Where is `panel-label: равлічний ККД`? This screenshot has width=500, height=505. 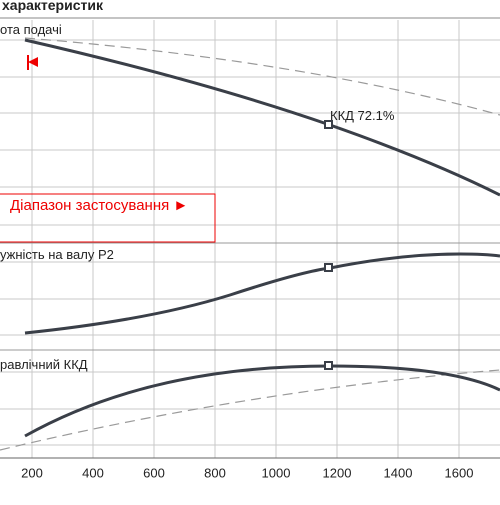 panel-label: равлічний ККД is located at coordinates (44, 364).